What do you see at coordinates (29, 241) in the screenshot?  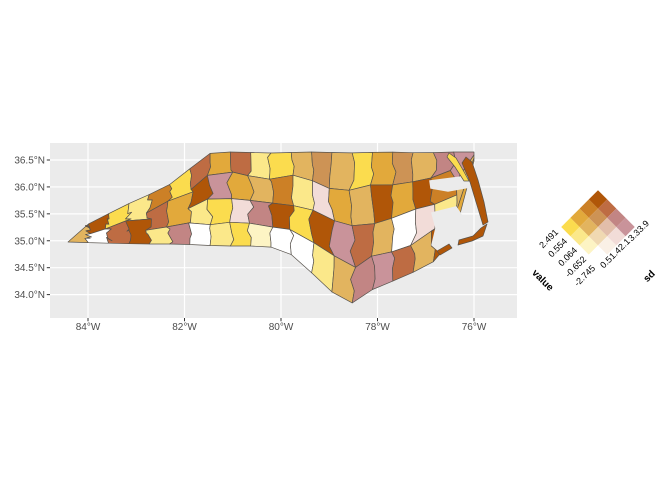 I see `y-tick-label: 35.0°N` at bounding box center [29, 241].